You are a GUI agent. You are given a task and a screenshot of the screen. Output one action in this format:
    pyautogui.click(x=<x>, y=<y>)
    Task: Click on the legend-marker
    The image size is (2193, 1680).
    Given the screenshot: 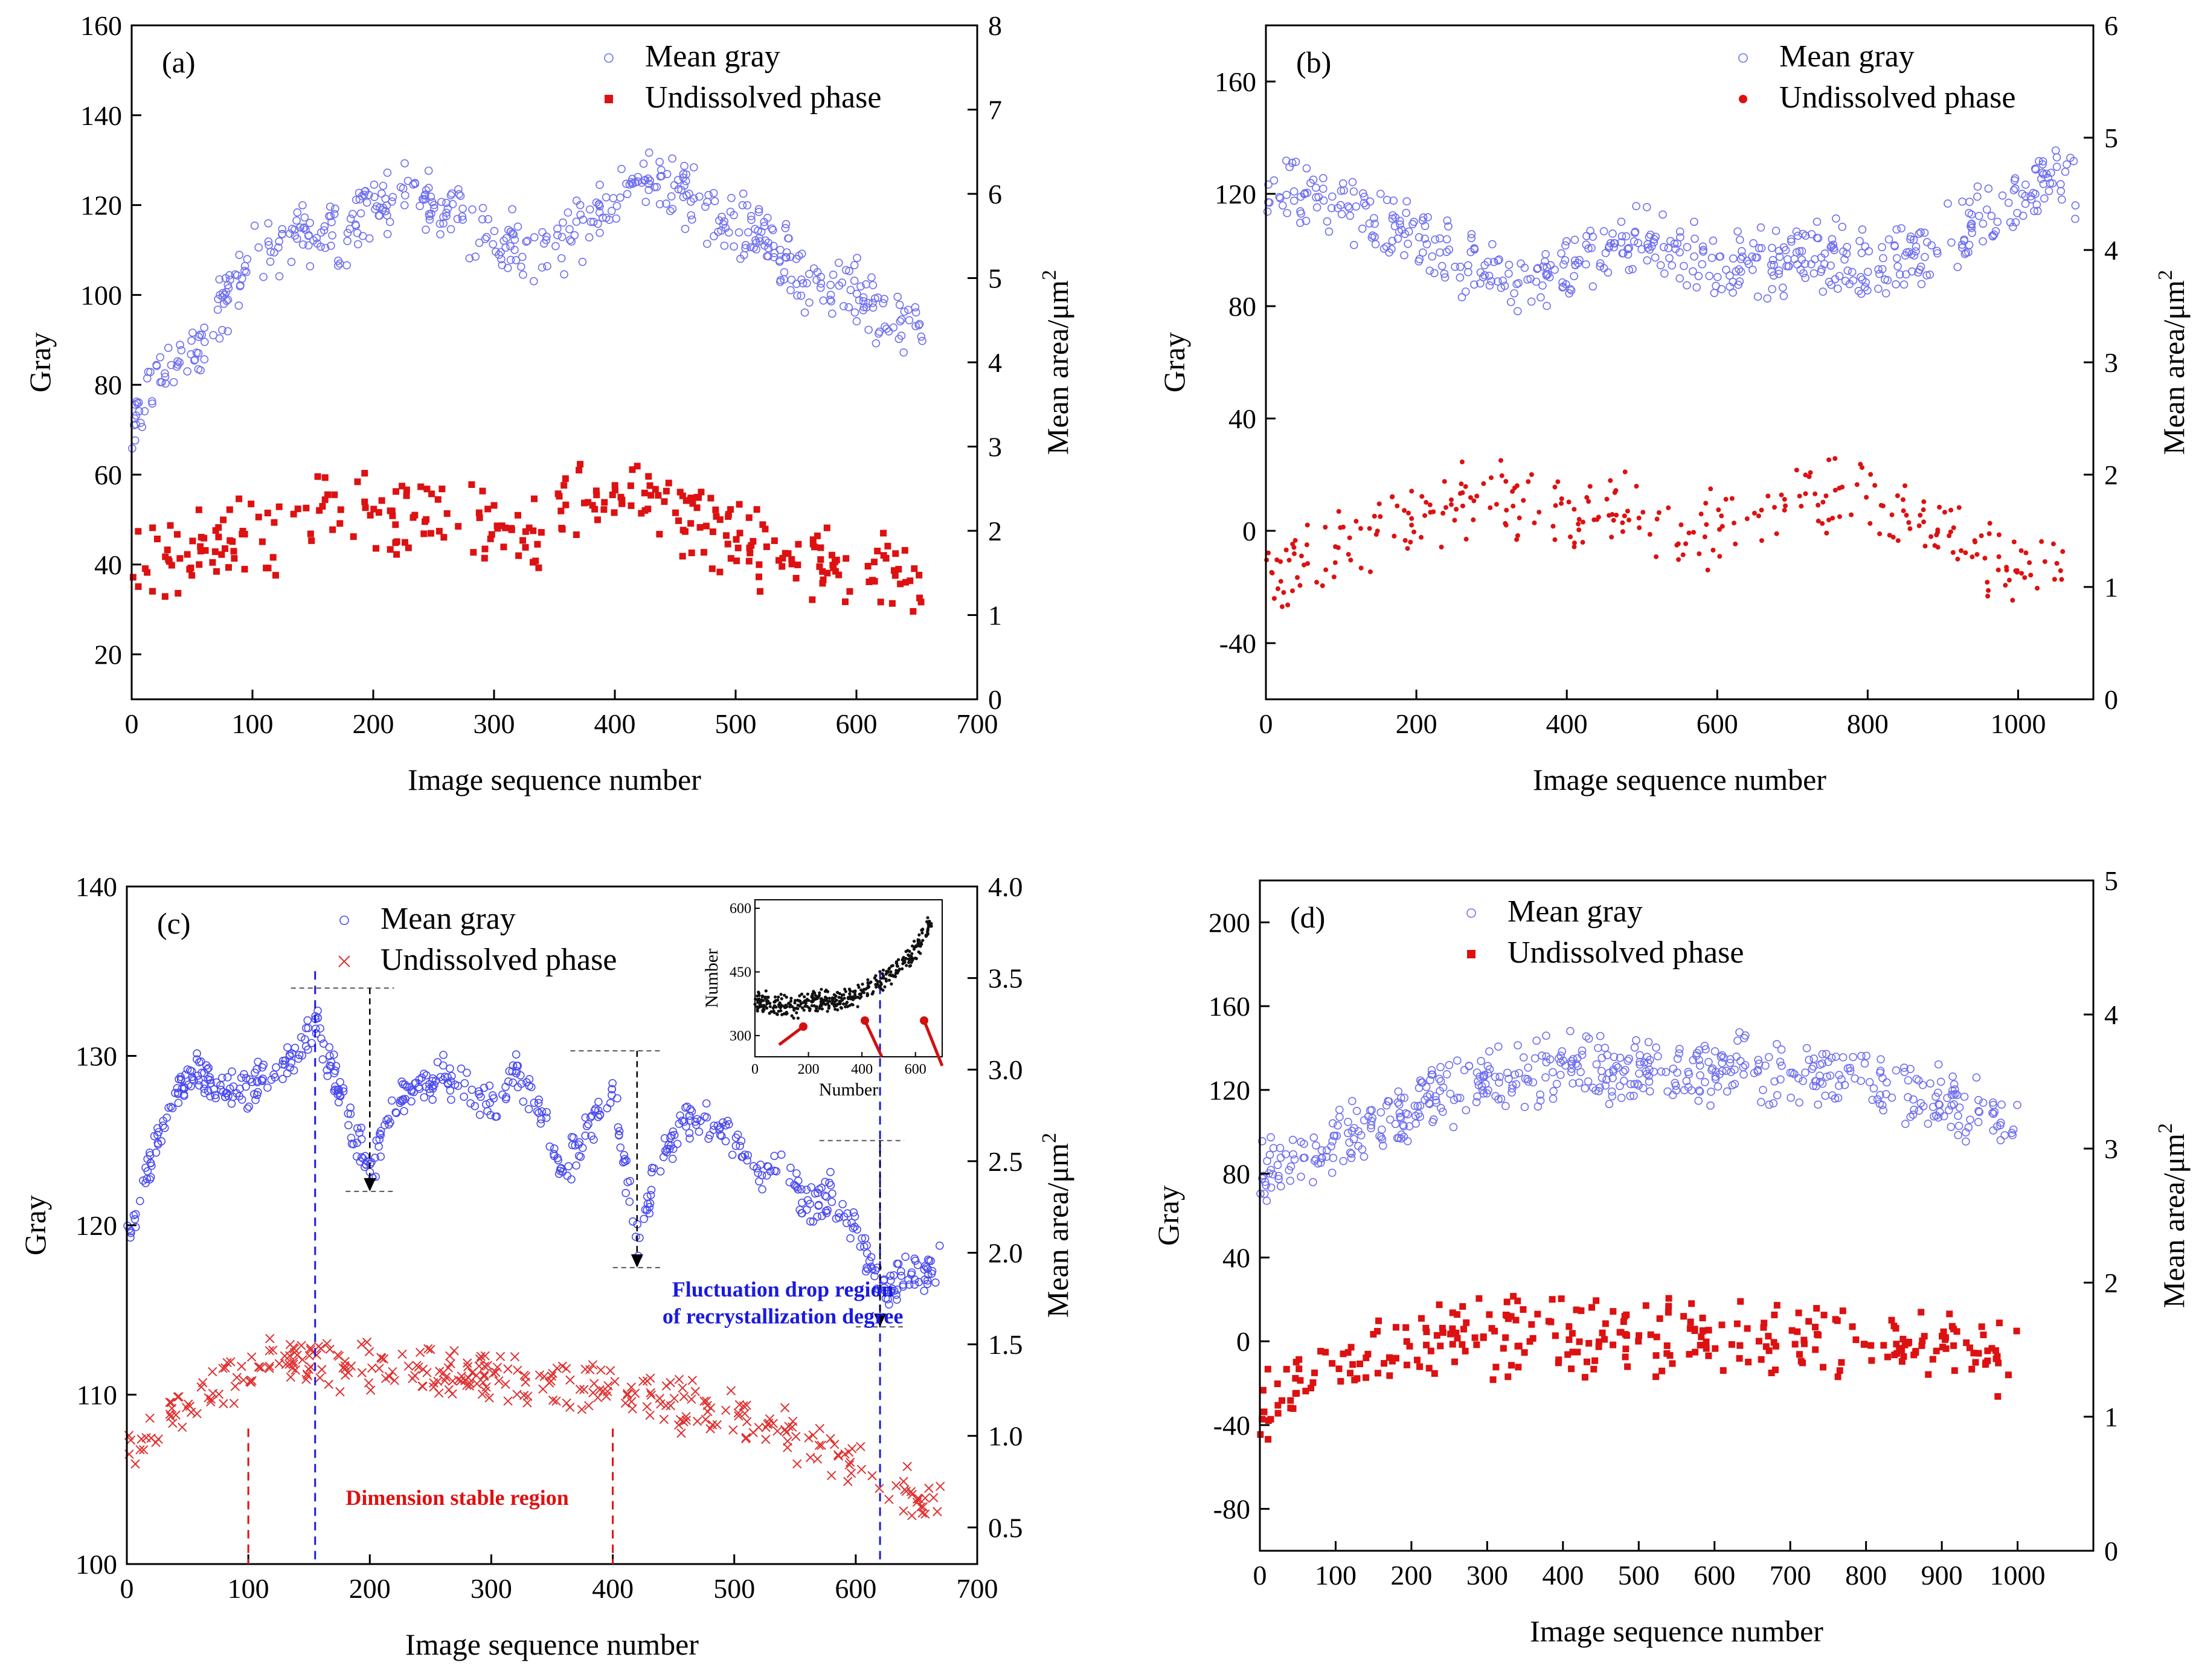 What is the action you would take?
    pyautogui.click(x=344, y=920)
    